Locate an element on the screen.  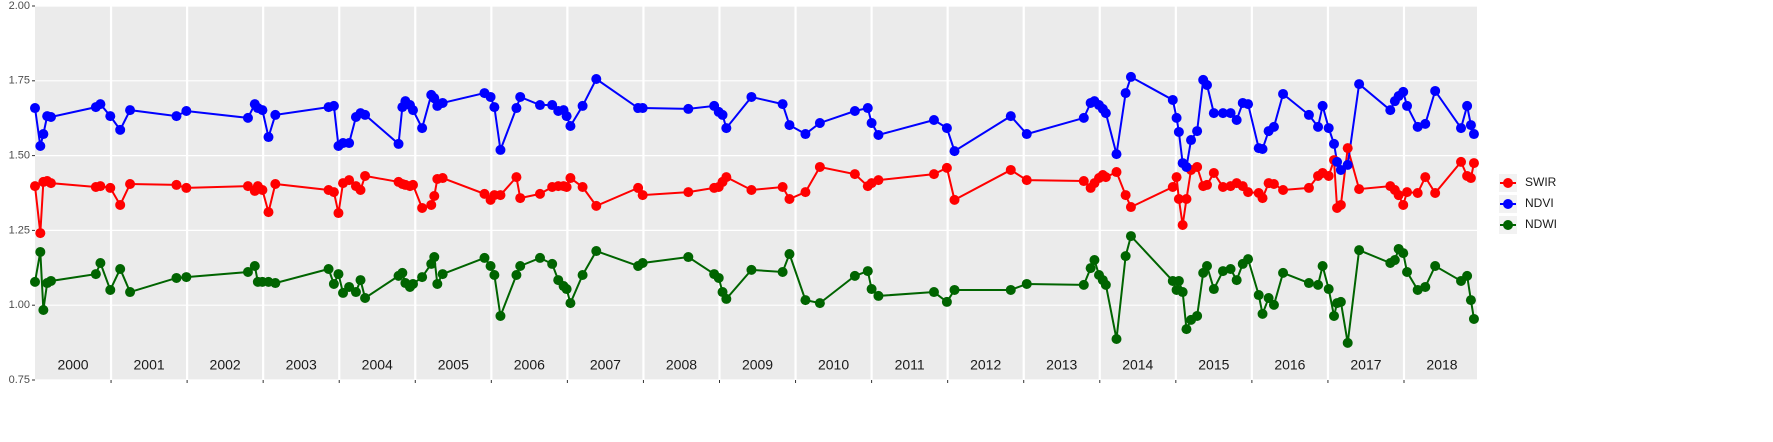
year-label: 2006 is located at coordinates (529, 365).